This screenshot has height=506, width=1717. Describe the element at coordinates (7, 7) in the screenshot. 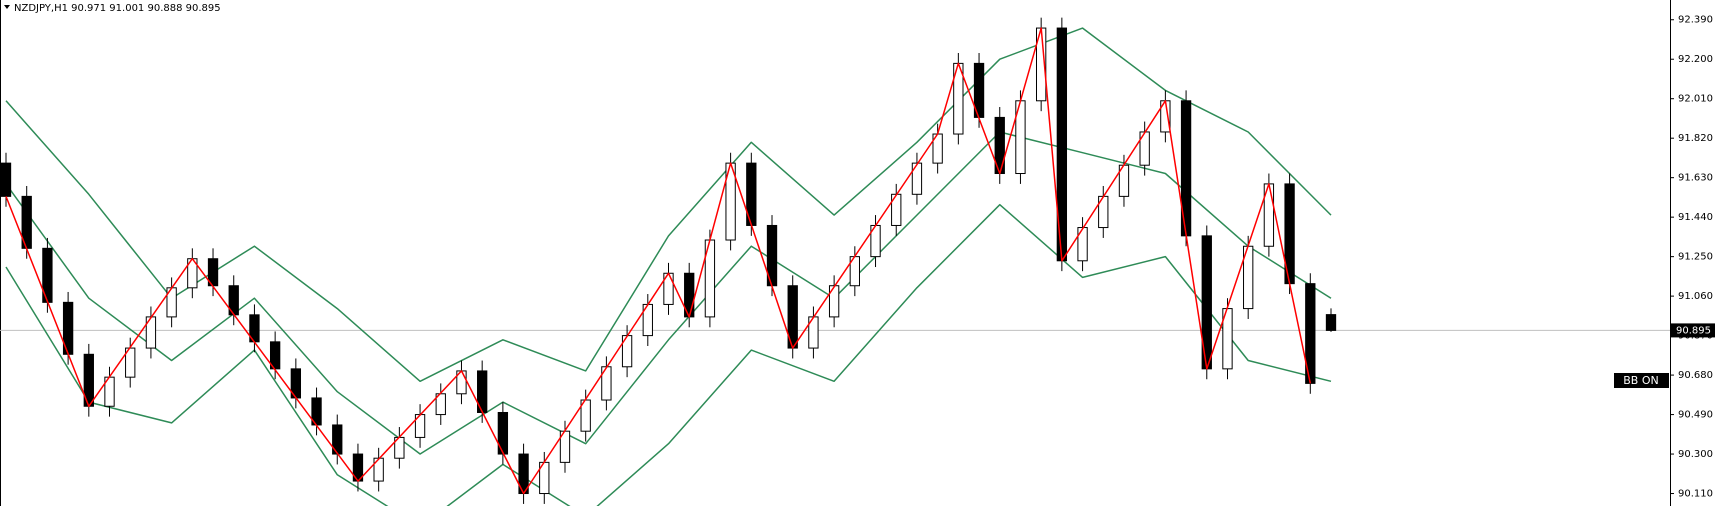

I see `menu-triangle` at that location.